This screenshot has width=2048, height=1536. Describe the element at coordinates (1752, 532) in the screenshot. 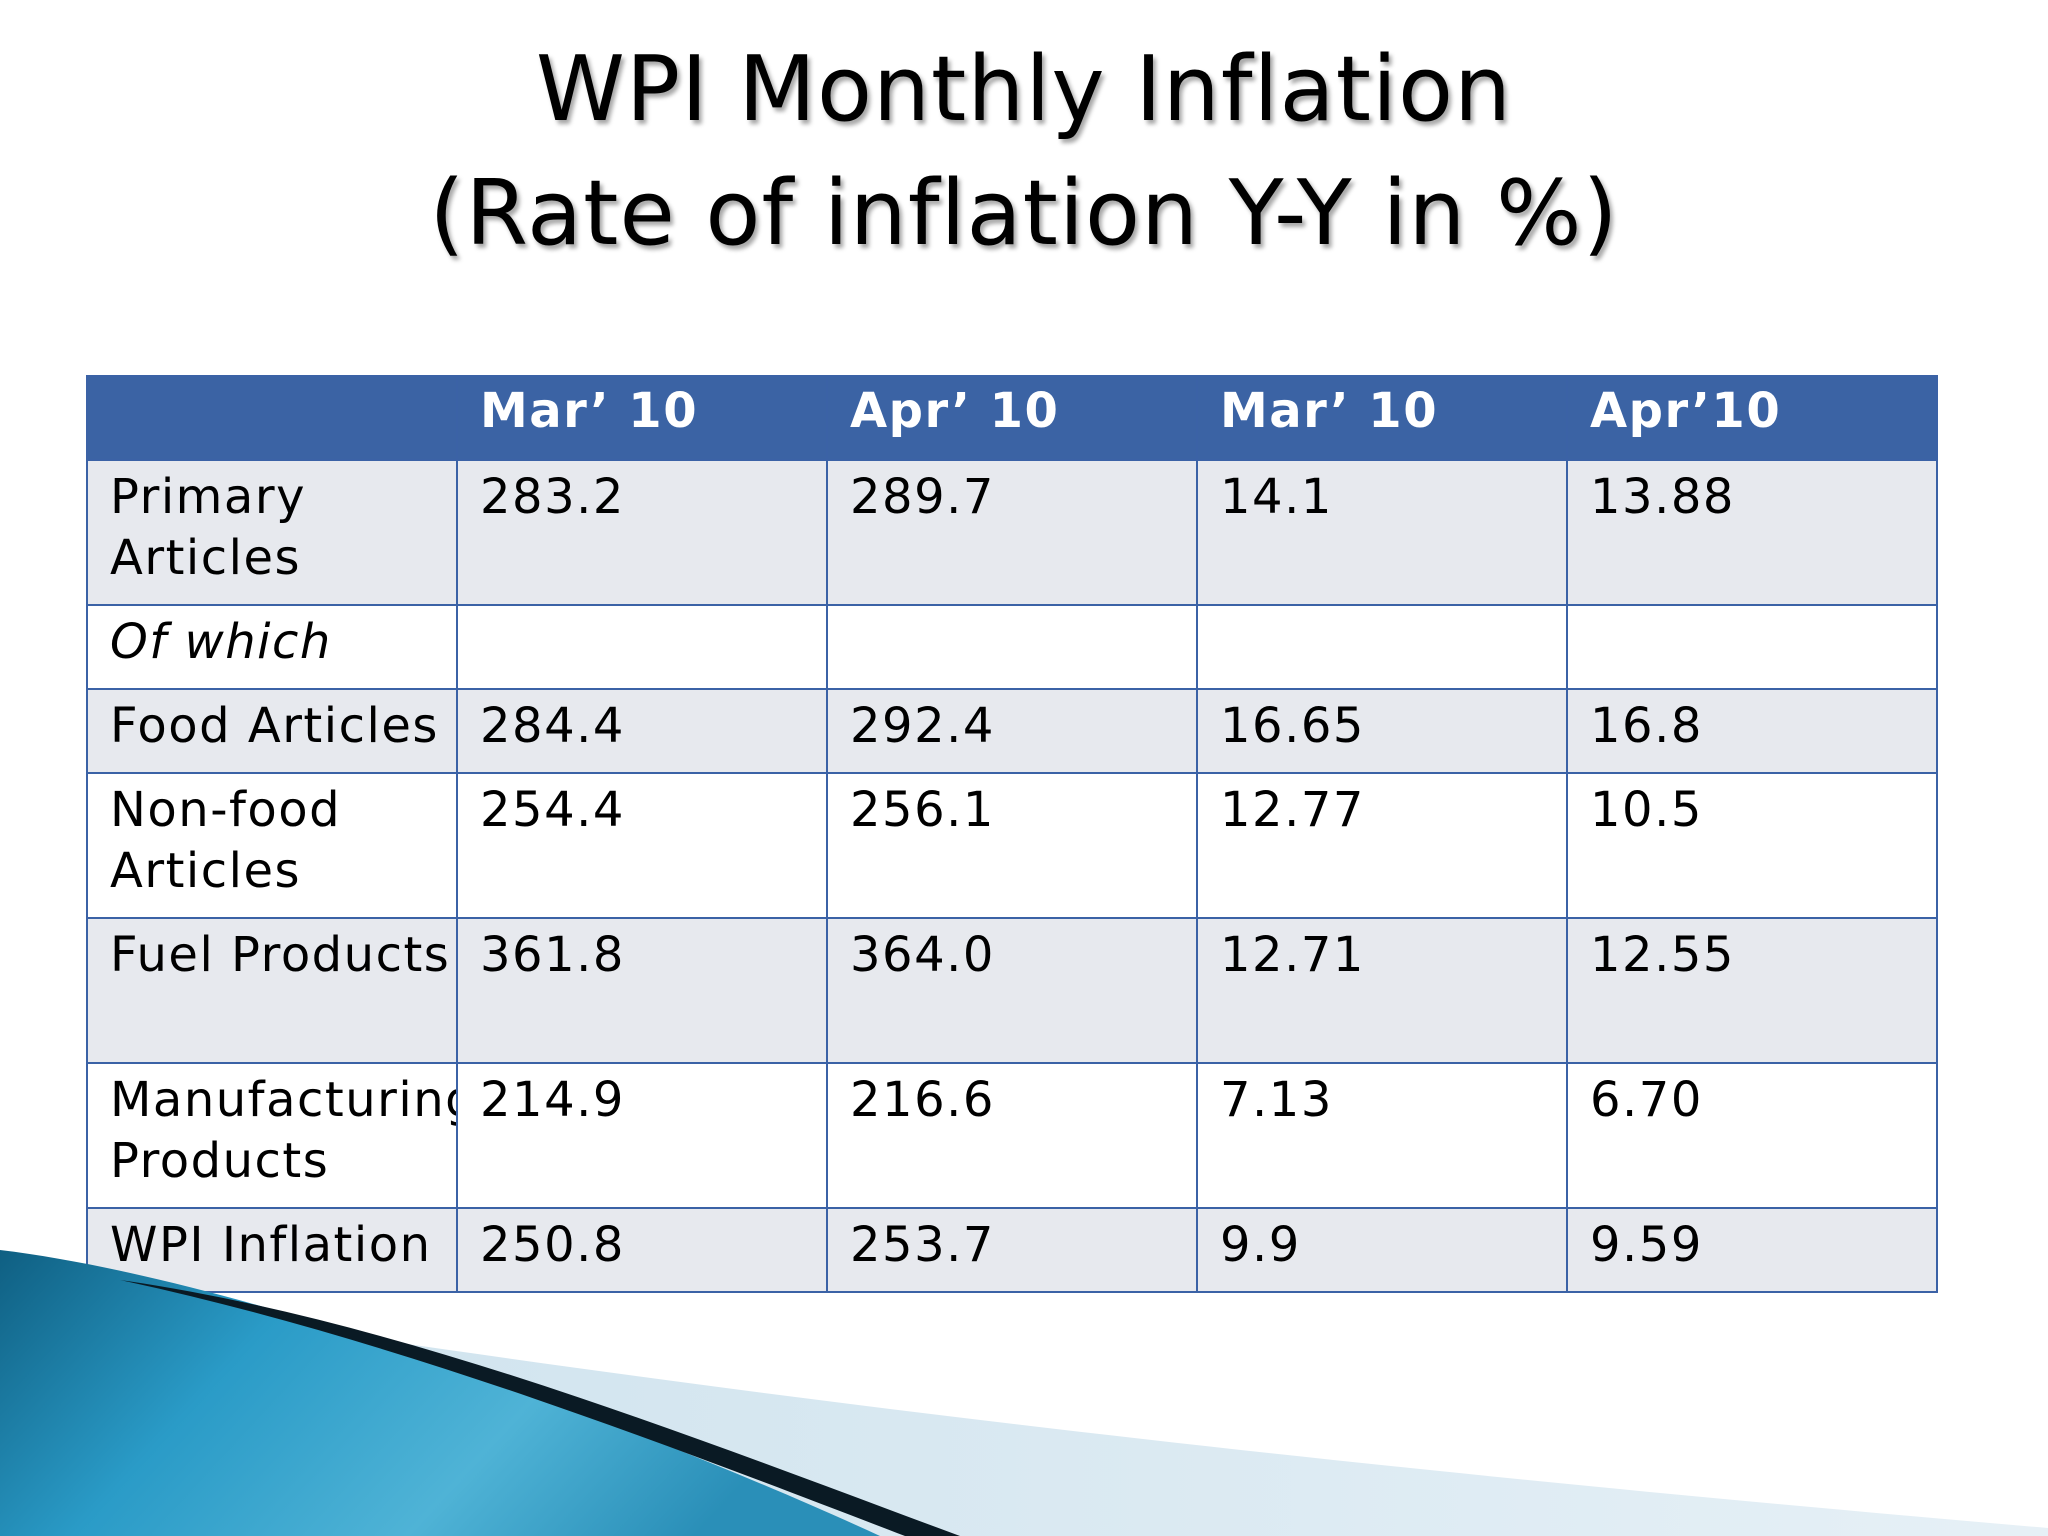

I see `table-cell: 13.88` at that location.